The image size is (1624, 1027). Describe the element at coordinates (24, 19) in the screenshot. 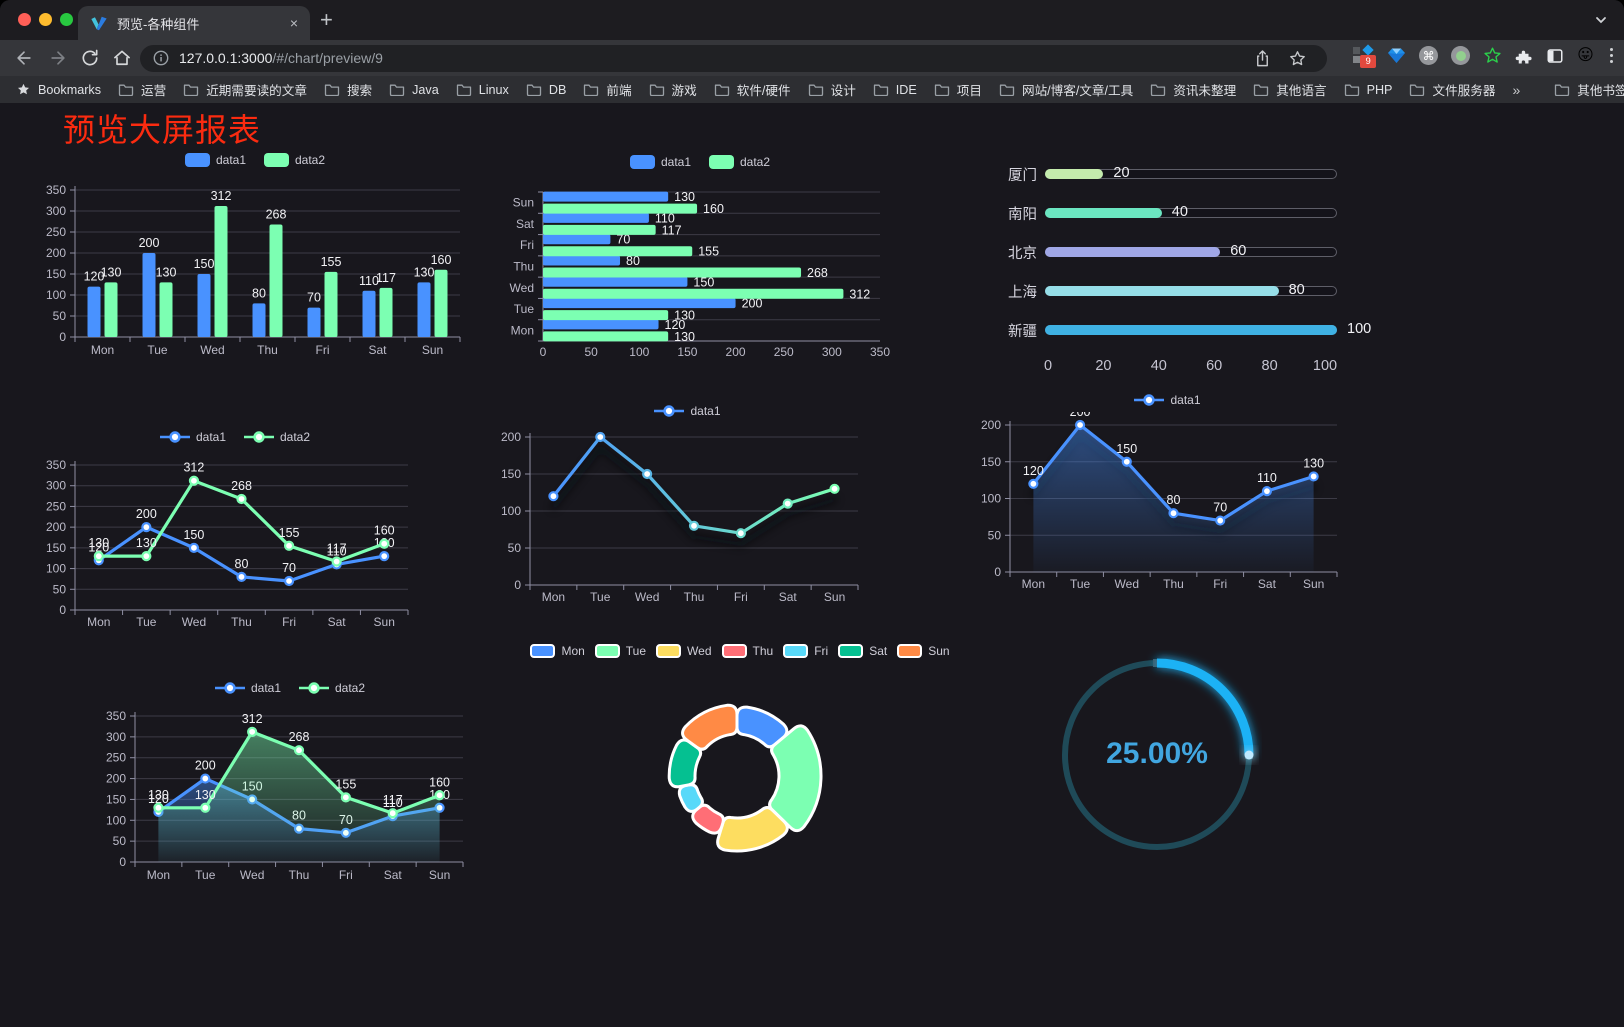

I see `close-window-button` at that location.